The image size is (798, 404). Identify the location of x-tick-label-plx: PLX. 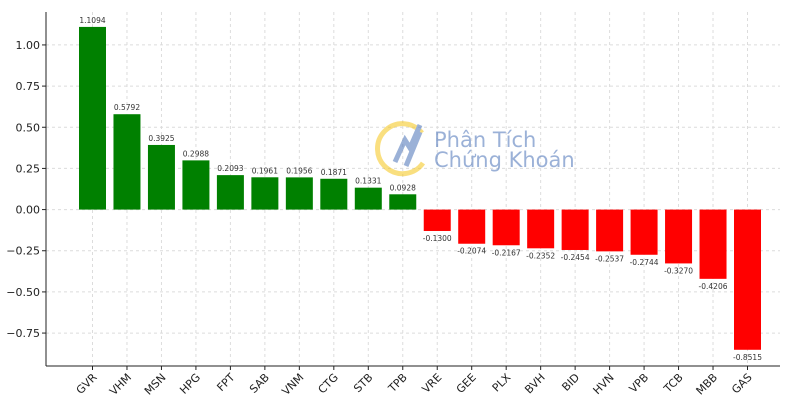
(502, 383).